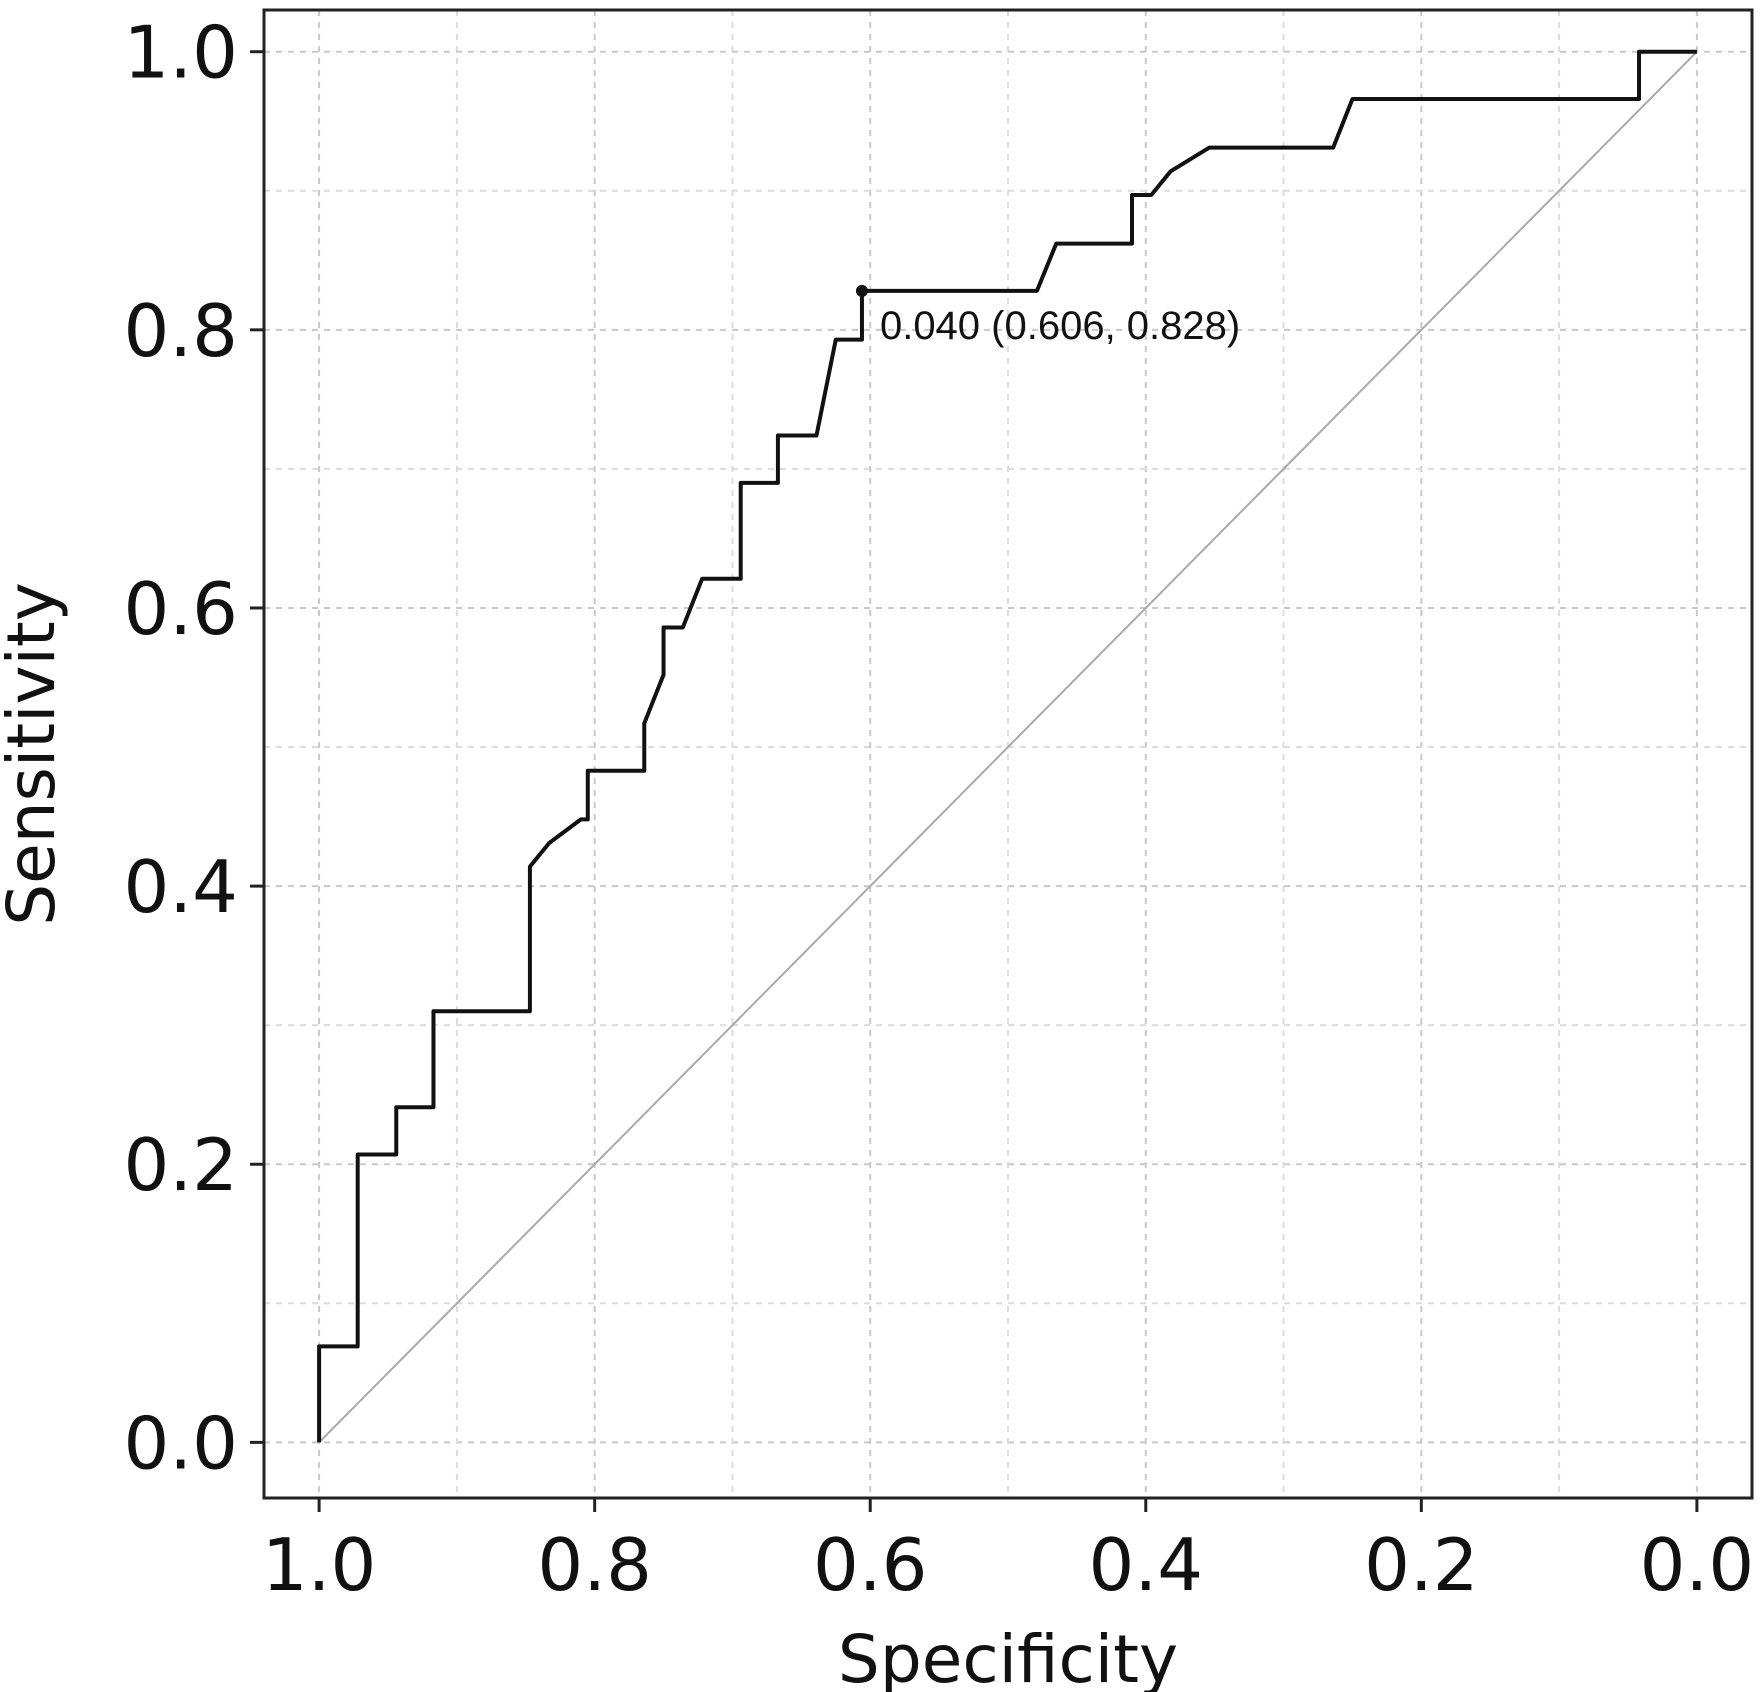 This screenshot has height=1692, width=1762. Describe the element at coordinates (1008, 1552) in the screenshot. I see `x-axis-ticks: 1.0 0.8 0.6 0.4 0.2 0.0` at that location.